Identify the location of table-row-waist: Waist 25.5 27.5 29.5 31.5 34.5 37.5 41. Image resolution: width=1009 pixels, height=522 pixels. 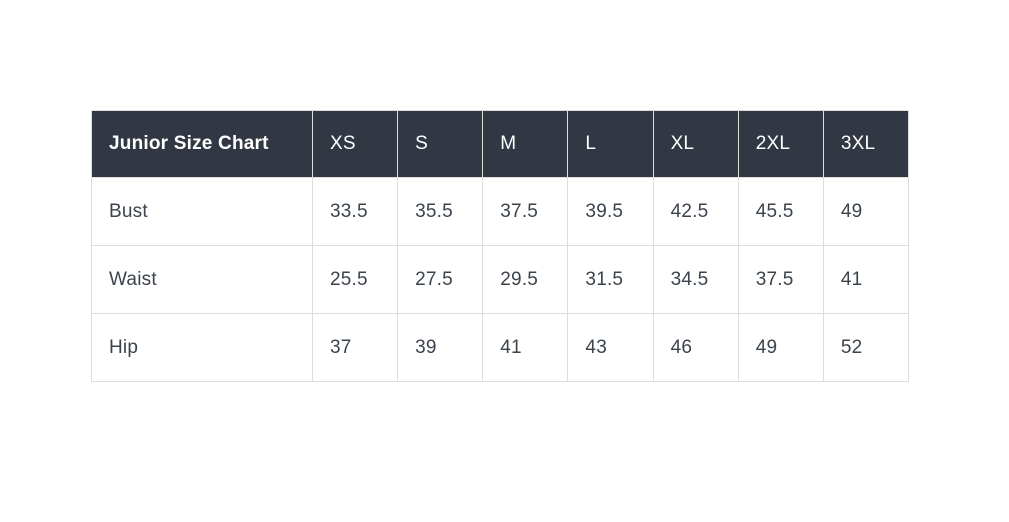
(500, 279).